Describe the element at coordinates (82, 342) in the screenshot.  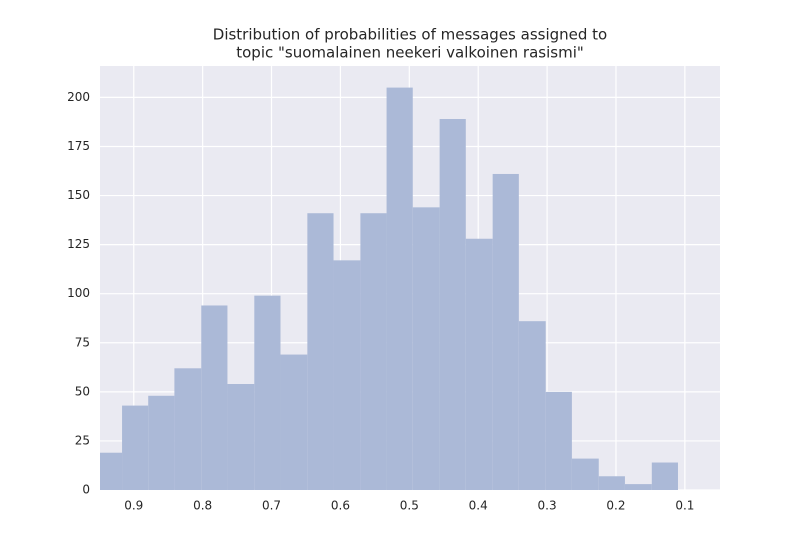
I see `y-tick-label: 75` at that location.